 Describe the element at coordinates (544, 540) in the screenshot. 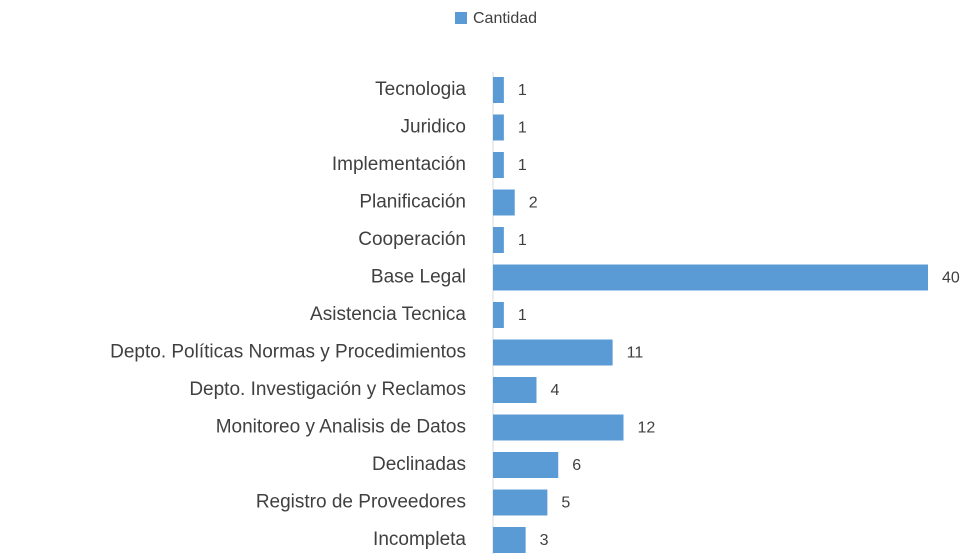

I see `value-label: 3` at that location.